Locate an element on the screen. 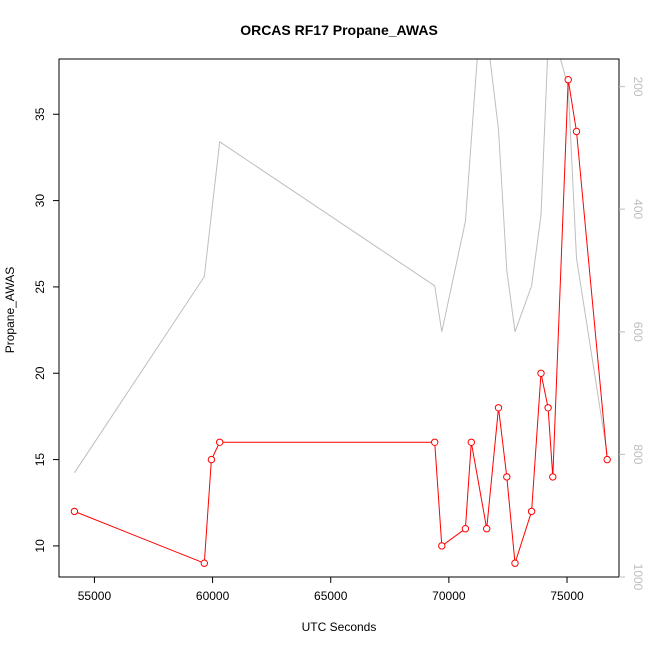  x-tick-label: 60000 is located at coordinates (213, 596).